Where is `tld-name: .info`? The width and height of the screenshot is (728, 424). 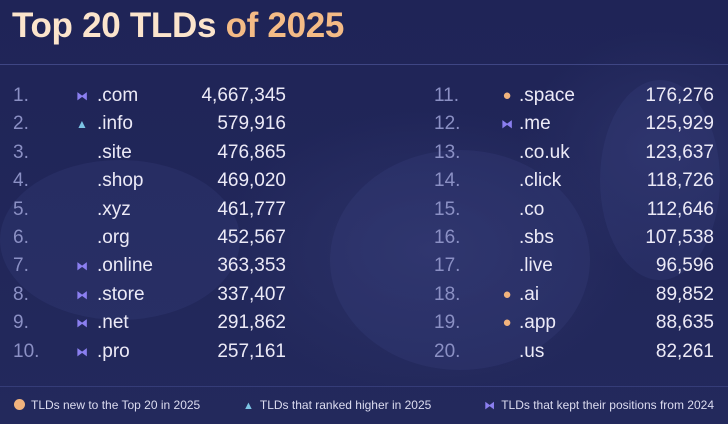 tld-name: .info is located at coordinates (115, 124).